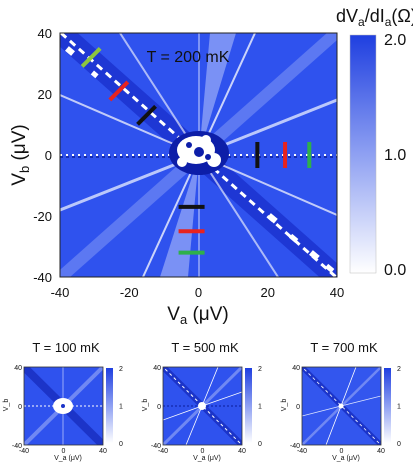 This screenshot has width=413, height=466. I want to click on panel-700mk: T = 700 mK V_b V_a (μV), so click(336, 401).